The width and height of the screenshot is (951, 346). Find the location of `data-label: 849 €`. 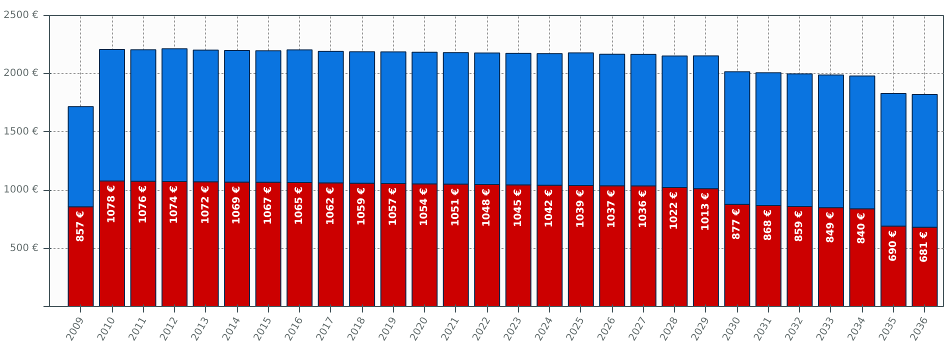

data-label: 849 € is located at coordinates (830, 227).